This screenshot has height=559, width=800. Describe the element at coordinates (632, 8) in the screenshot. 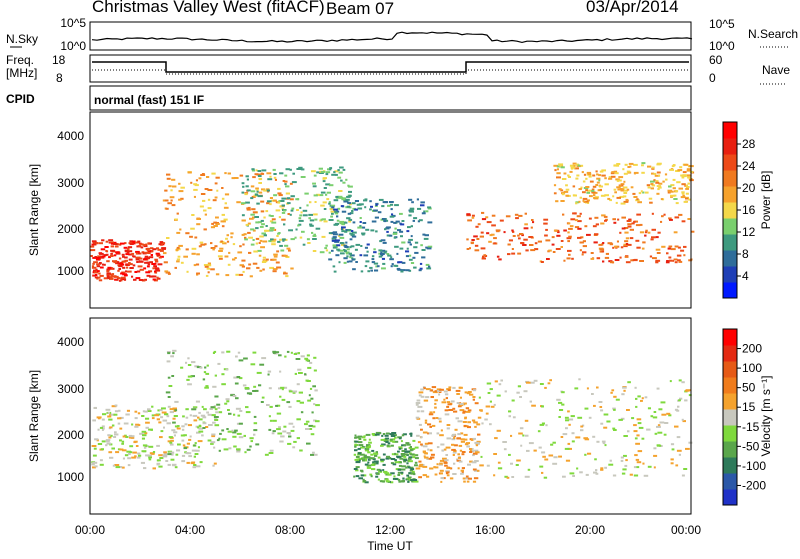

I see `date-label: 03/Apr/2014` at that location.